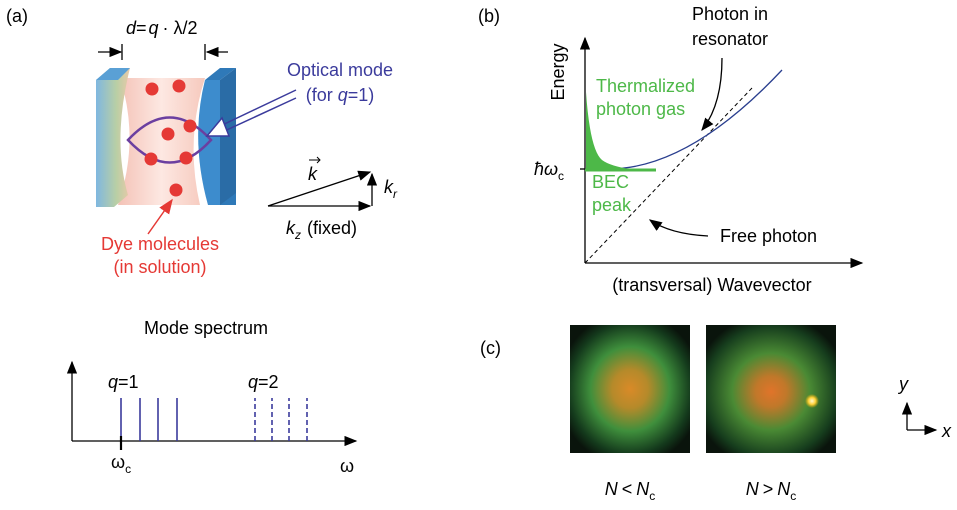 The image size is (957, 510). Describe the element at coordinates (768, 489) in the screenshot. I see `op: >` at that location.